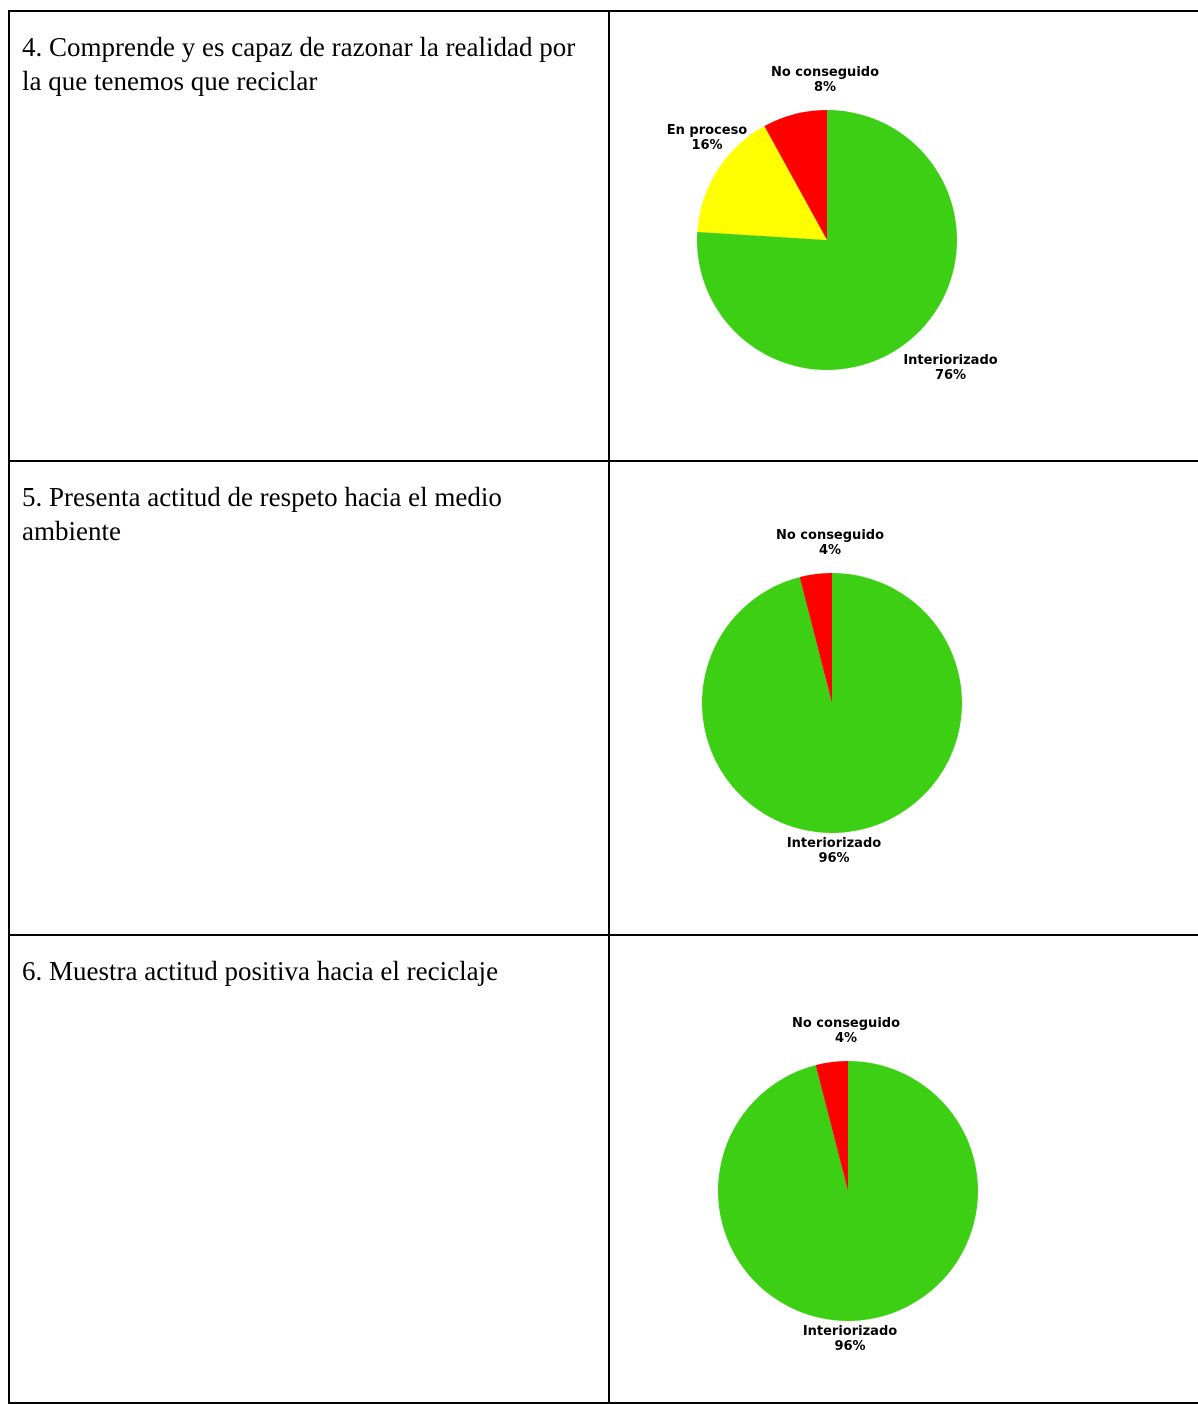 This screenshot has width=1198, height=1404. Describe the element at coordinates (762, 183) in the screenshot. I see `pie-slice-en-proceso` at that location.